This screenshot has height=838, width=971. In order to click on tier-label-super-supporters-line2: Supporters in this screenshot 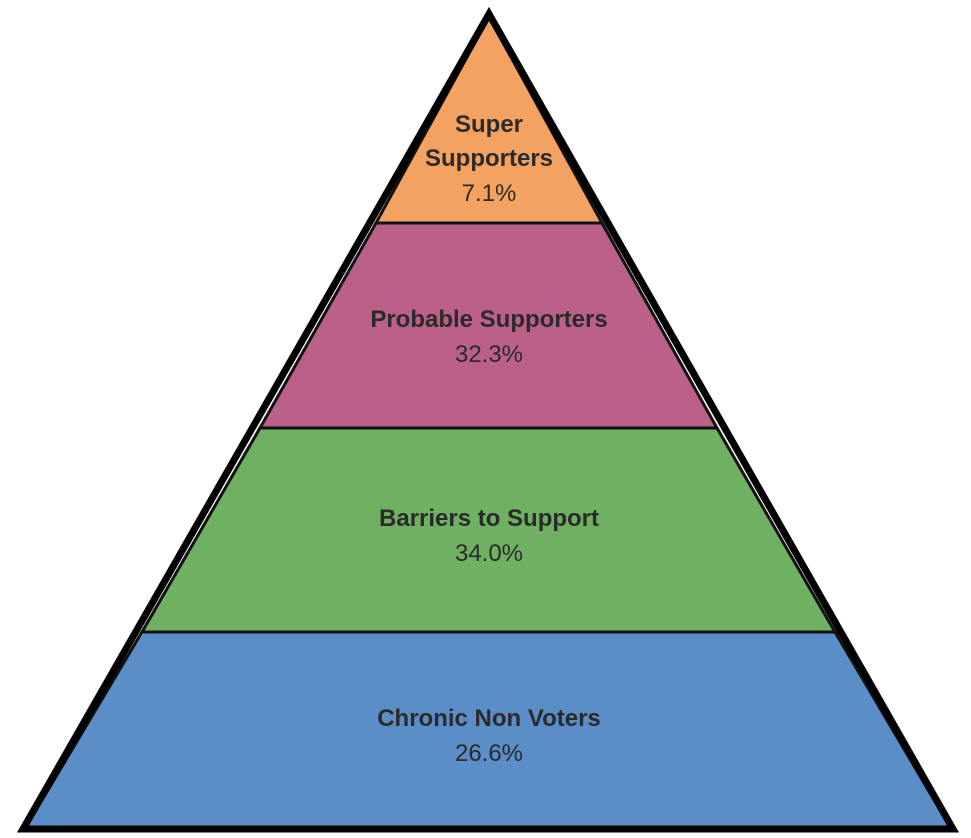, I will do `click(489, 158)`.